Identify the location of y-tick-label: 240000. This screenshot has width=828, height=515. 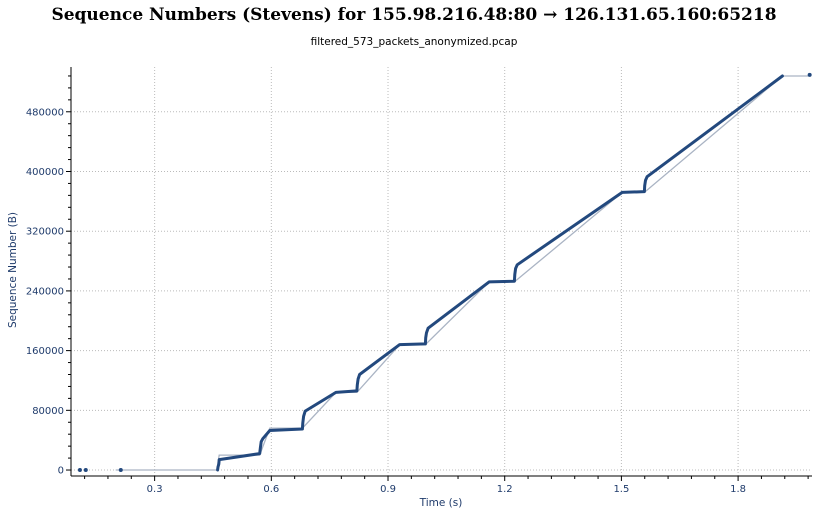
(45, 291).